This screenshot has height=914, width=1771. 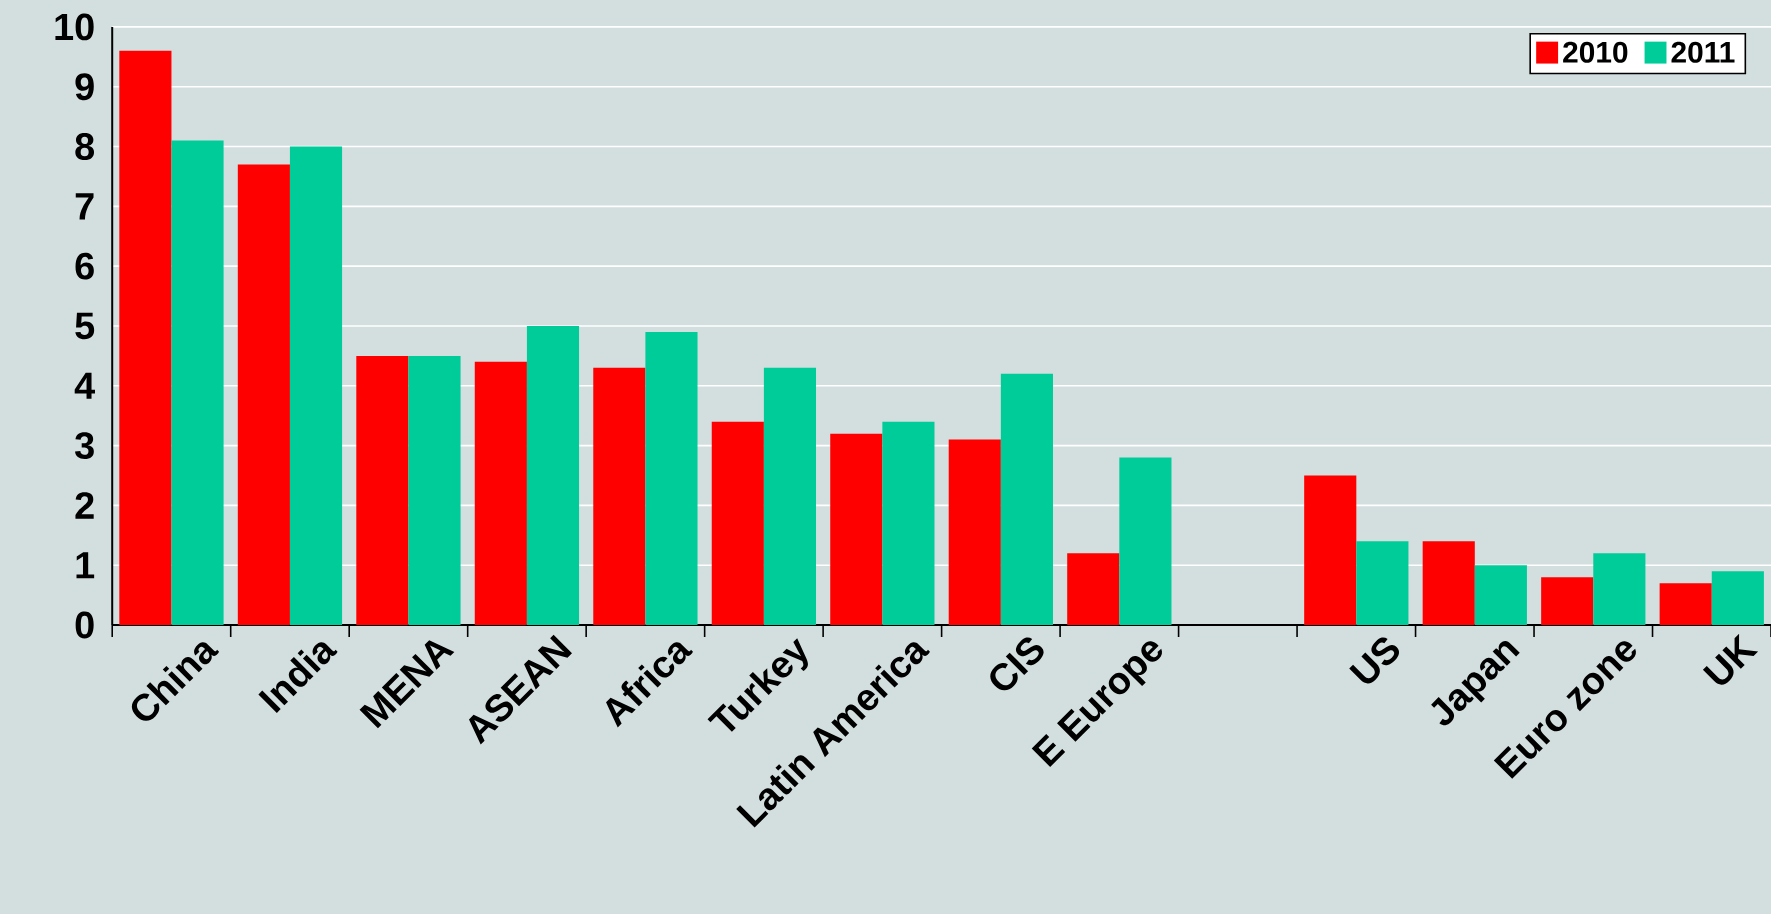 What do you see at coordinates (85, 565) in the screenshot?
I see `y-tick-label: 1` at bounding box center [85, 565].